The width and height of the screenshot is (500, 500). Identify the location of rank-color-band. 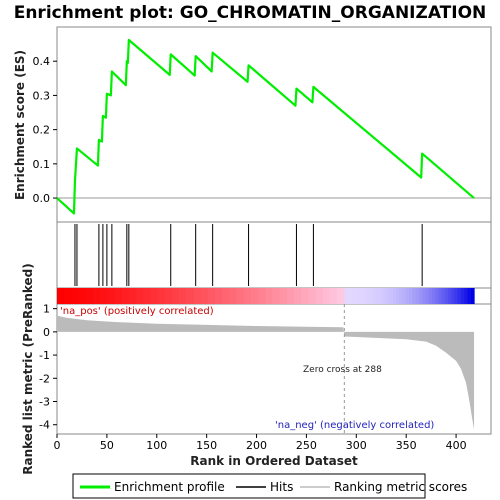
(266, 296).